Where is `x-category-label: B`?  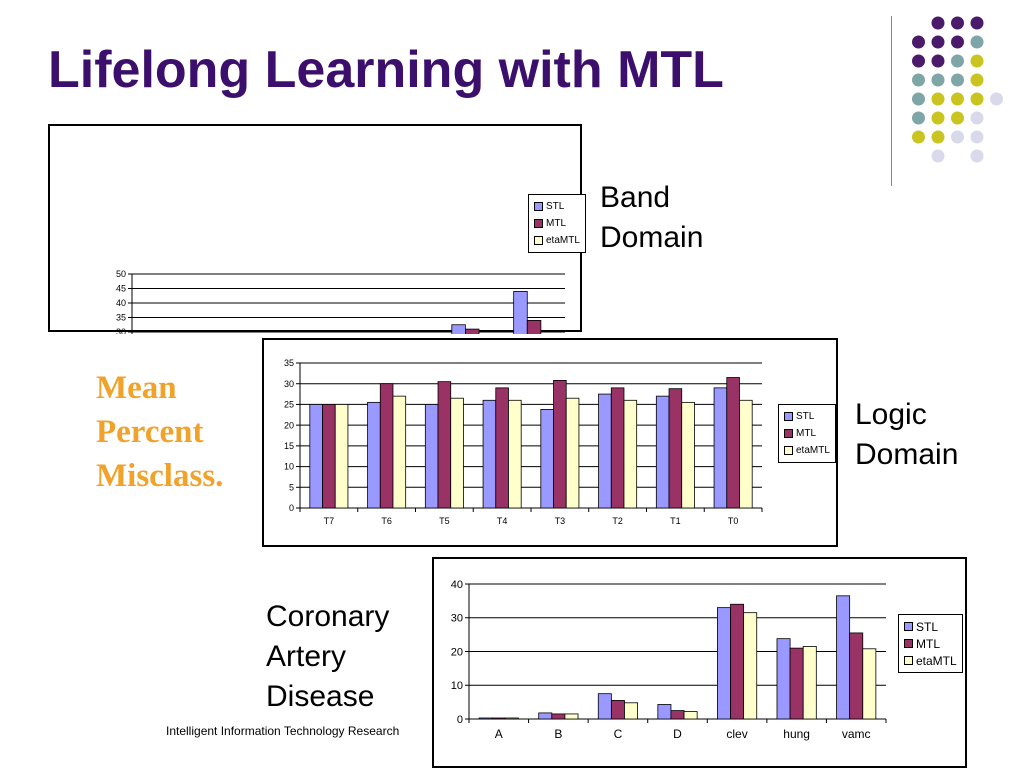
x-category-label: B is located at coordinates (558, 734).